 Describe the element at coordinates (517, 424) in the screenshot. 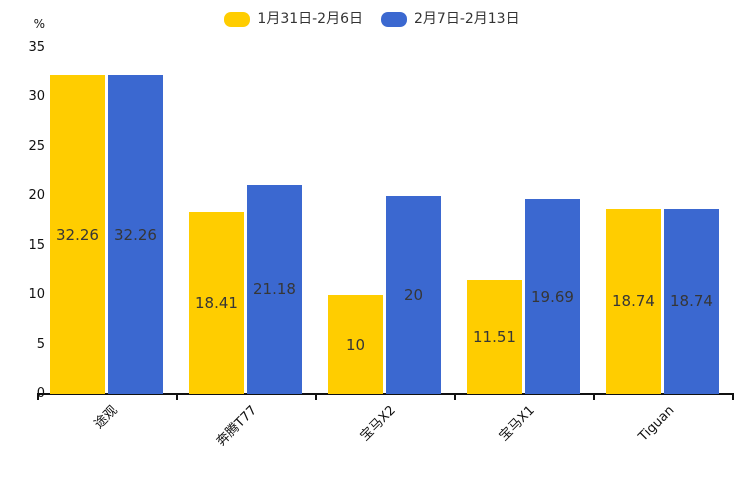

I see `x-axis-category-label: 宝马X1` at that location.